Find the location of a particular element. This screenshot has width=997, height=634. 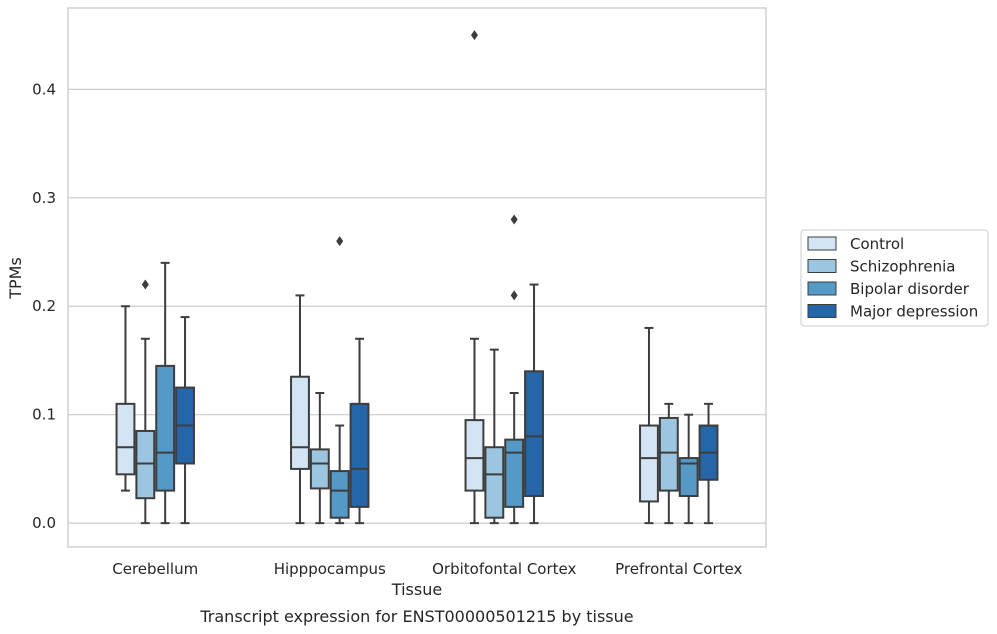

legend-entry: Schizophrenia is located at coordinates (902, 267).